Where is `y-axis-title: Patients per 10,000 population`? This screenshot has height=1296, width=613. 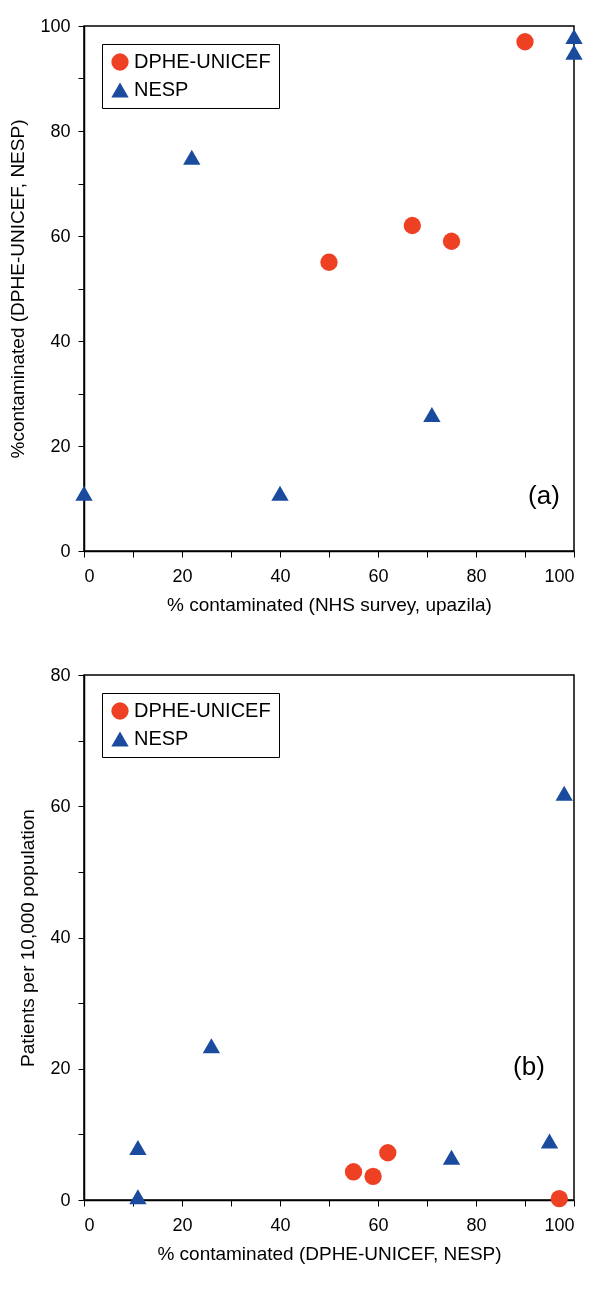
y-axis-title: Patients per 10,000 population is located at coordinates (28, 938).